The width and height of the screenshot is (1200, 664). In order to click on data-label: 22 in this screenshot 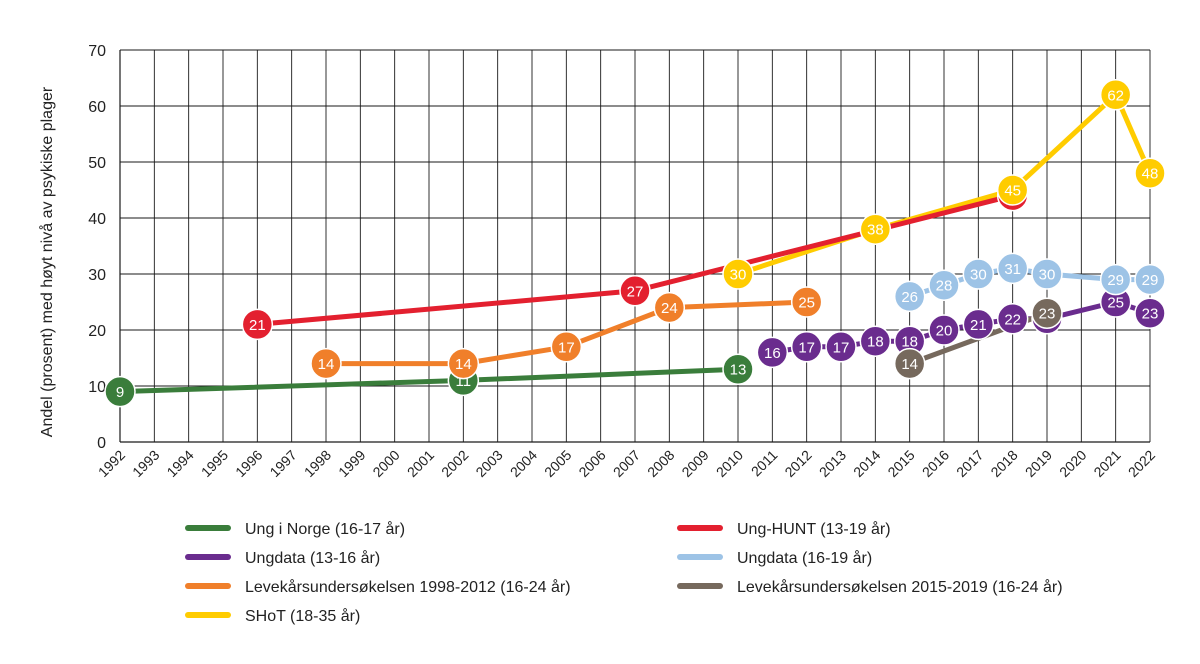, I will do `click(1012, 319)`.